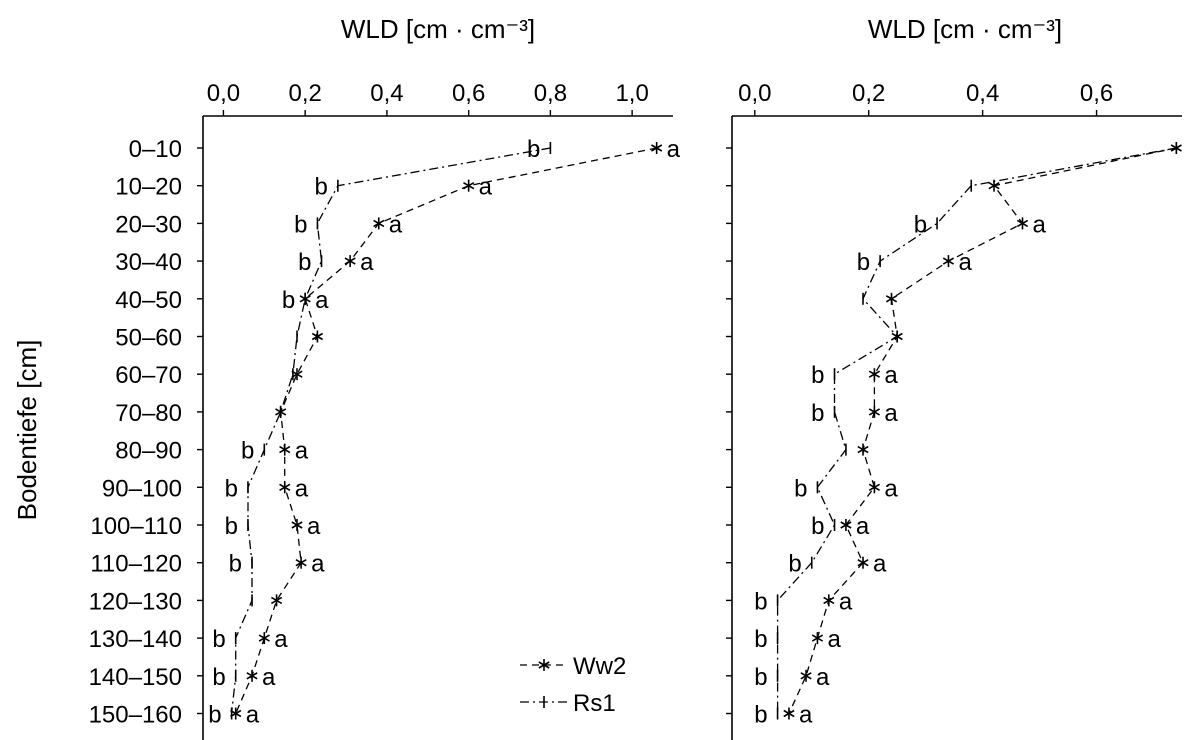  Describe the element at coordinates (148, 300) in the screenshot. I see `y-tick-label: 40–50` at that location.